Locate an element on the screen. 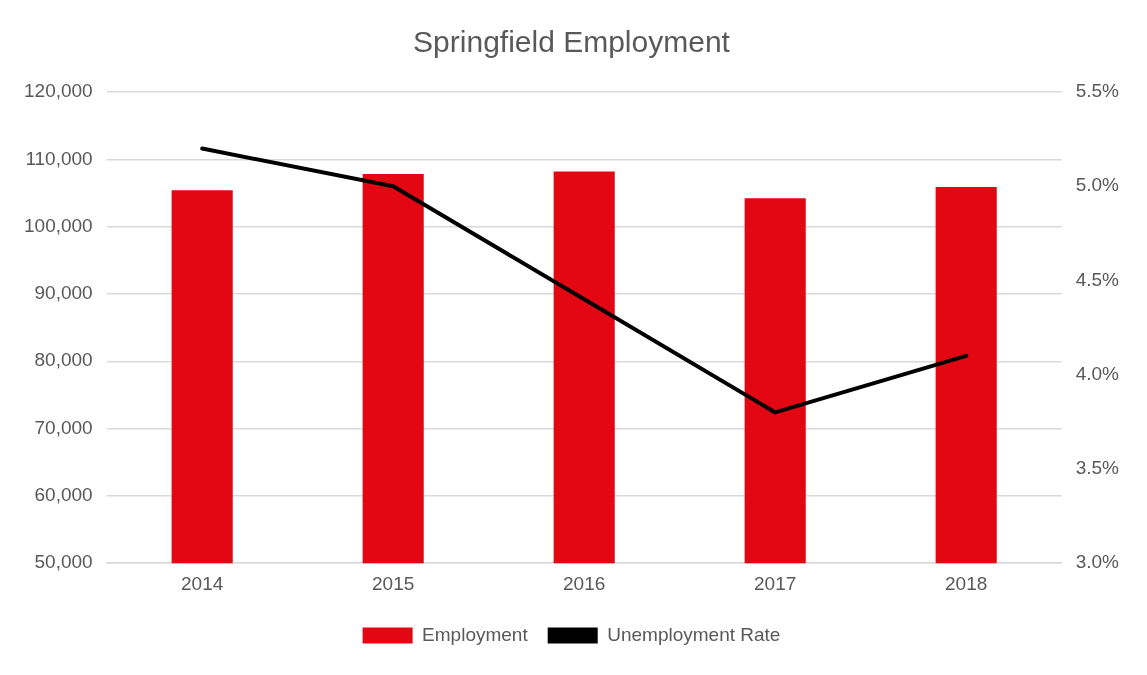 This screenshot has width=1147, height=675. y2-tick-label: 4.0% is located at coordinates (1097, 373).